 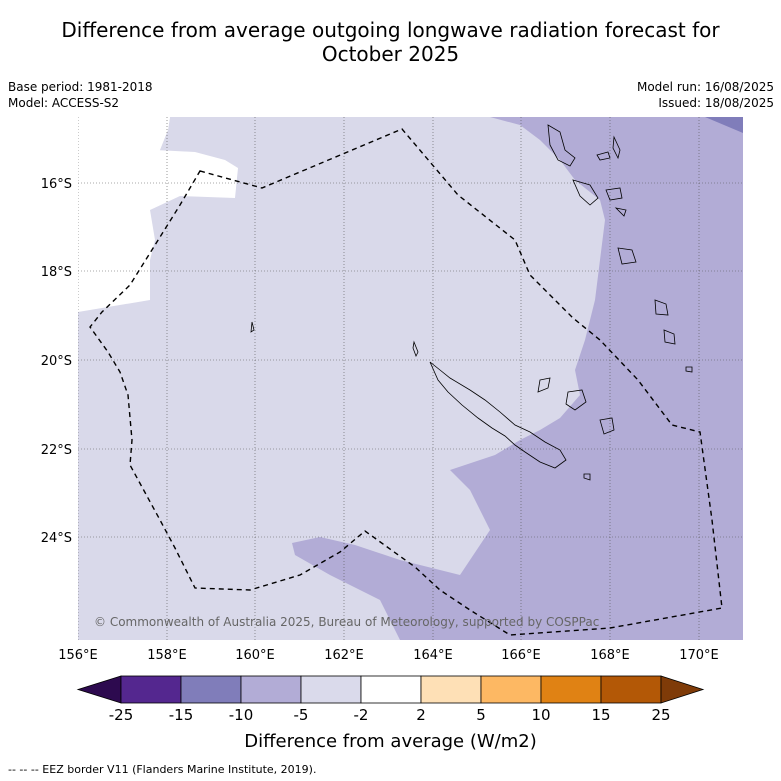 I want to click on colorbar-labels: -25 -15 -10 -5 -2 2 5 10 15 25, so click(x=390, y=715).